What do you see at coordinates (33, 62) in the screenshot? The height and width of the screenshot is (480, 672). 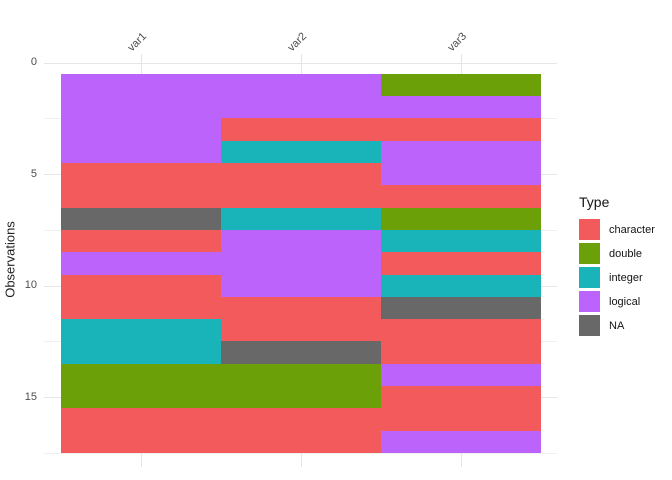 I see `y-tick-label: 0` at bounding box center [33, 62].